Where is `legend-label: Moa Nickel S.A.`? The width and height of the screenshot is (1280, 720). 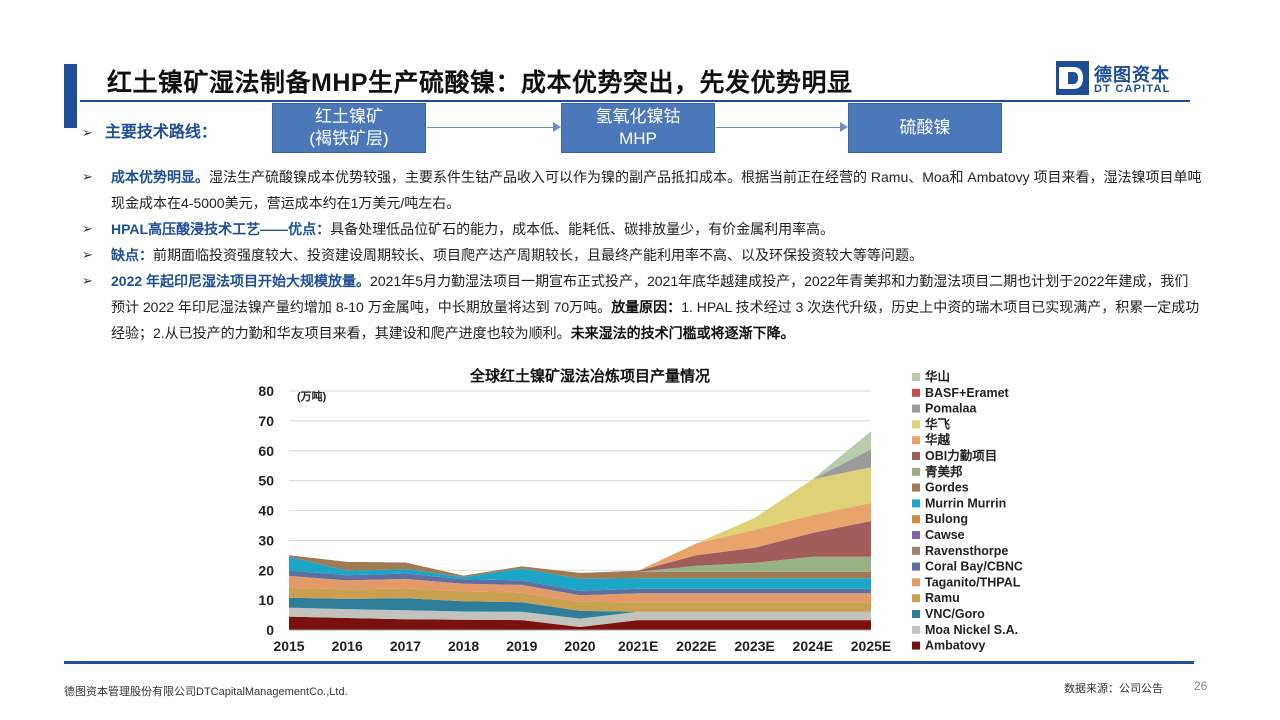
legend-label: Moa Nickel S.A. is located at coordinates (971, 630).